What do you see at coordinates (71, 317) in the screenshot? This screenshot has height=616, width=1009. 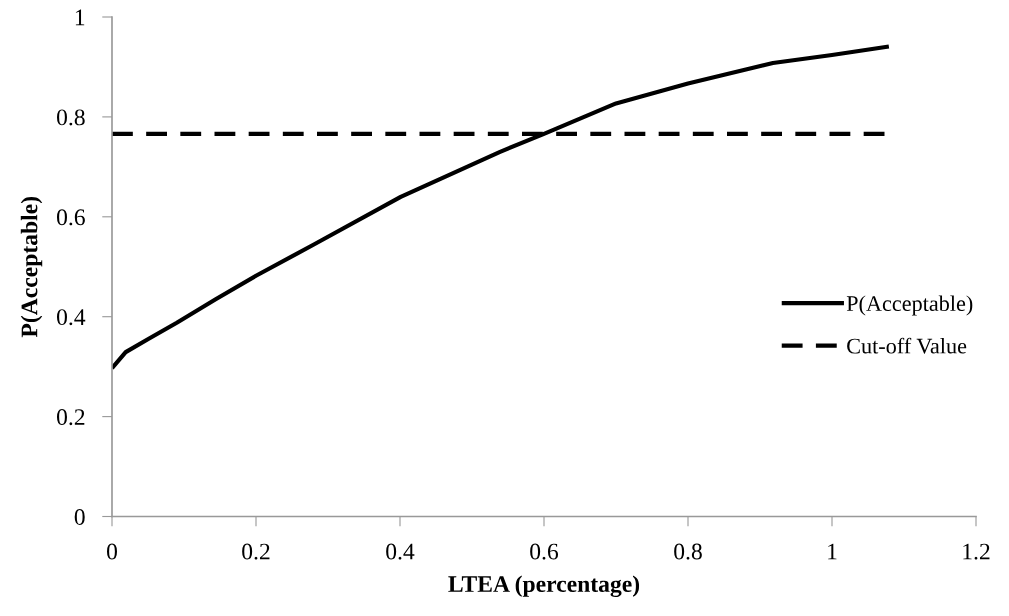 I see `y-tick-label: 0.4` at bounding box center [71, 317].